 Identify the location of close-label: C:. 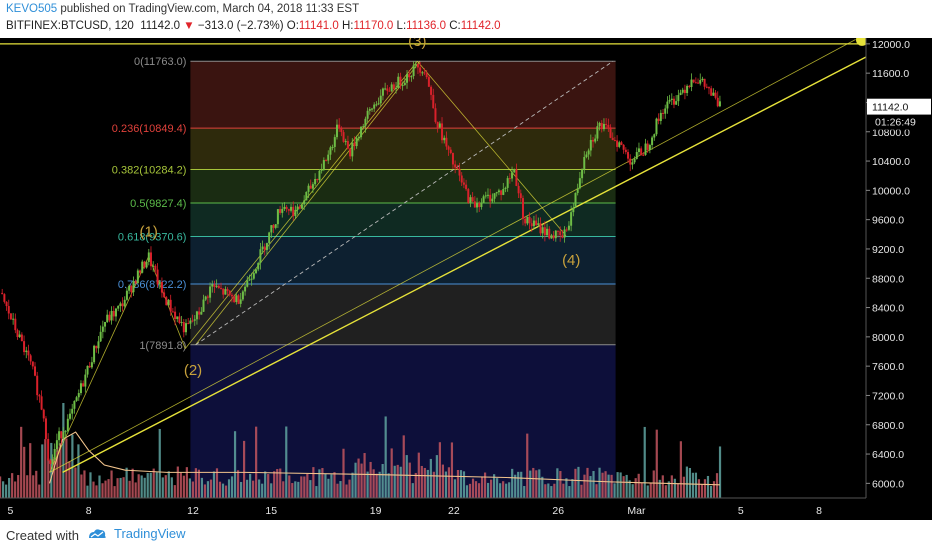
(455, 26).